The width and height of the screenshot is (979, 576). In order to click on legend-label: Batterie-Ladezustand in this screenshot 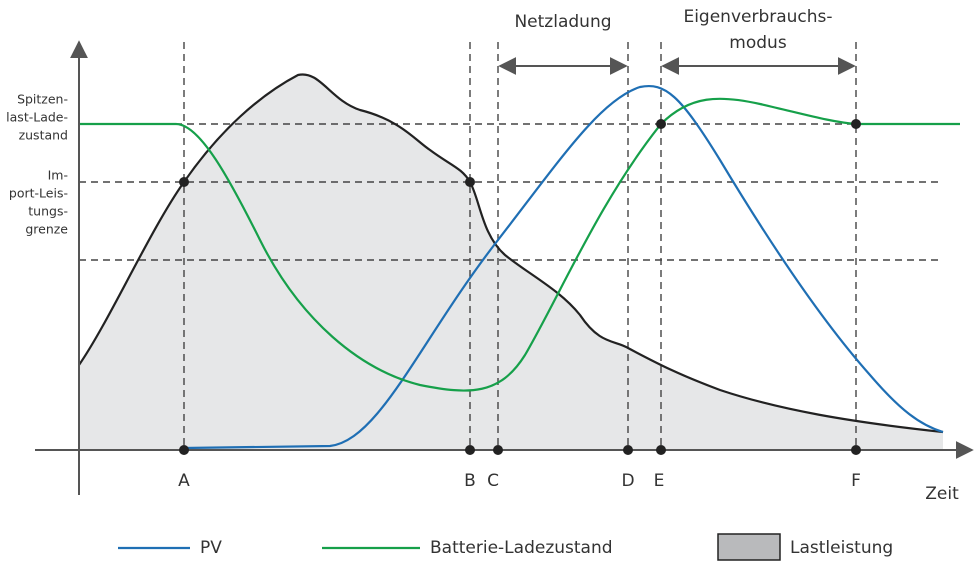, I will do `click(521, 548)`.